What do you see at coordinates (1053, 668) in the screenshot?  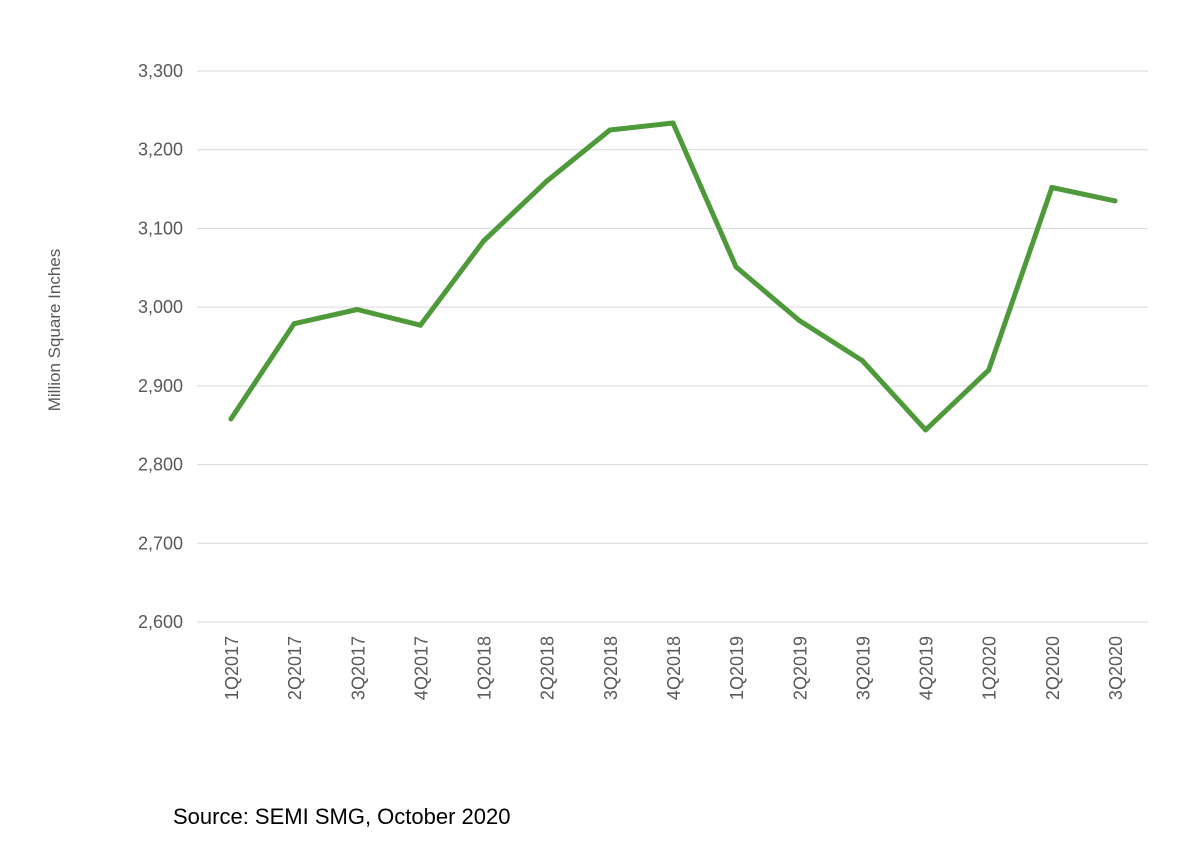 I see `x-tick-label: 2Q2020` at bounding box center [1053, 668].